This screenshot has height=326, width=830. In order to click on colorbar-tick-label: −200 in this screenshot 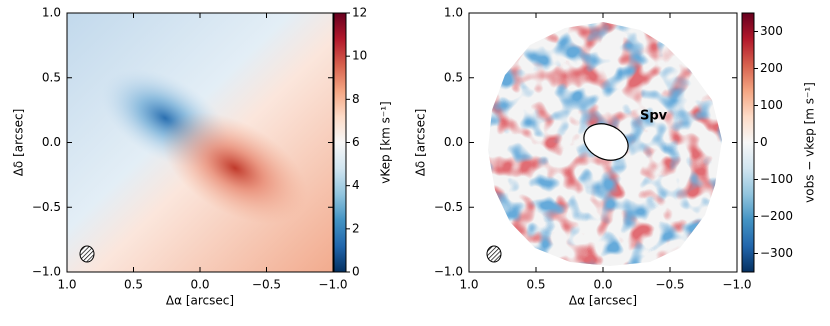, I will do `click(776, 216)`.